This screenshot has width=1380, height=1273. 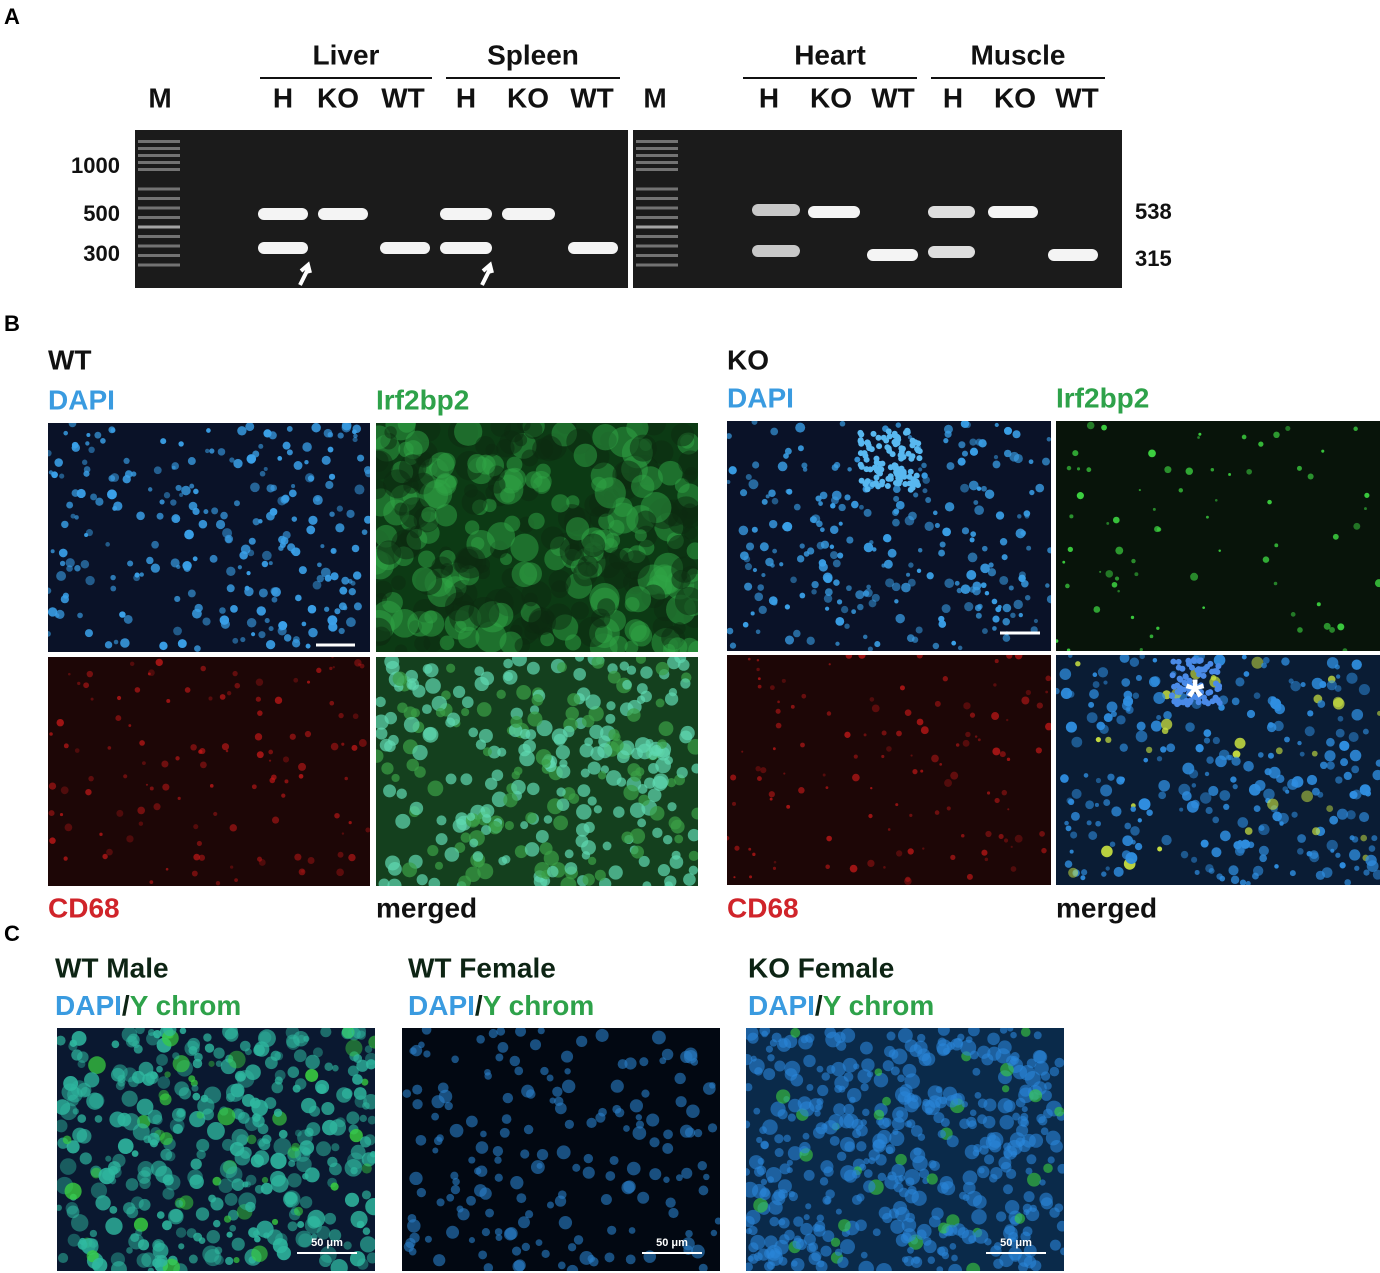 I want to click on image-content, so click(x=889, y=770).